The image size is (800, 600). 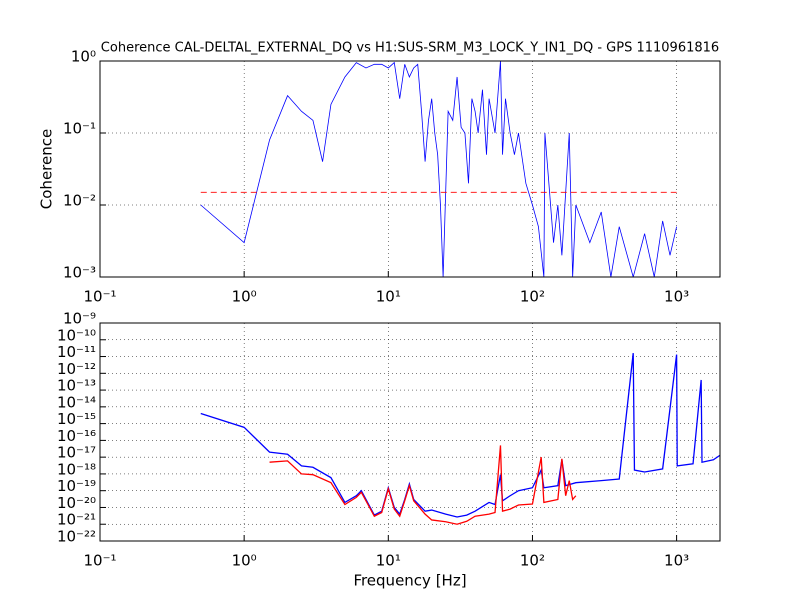 I want to click on y-tick-label: 10⁻¹⁵, so click(x=76, y=419).